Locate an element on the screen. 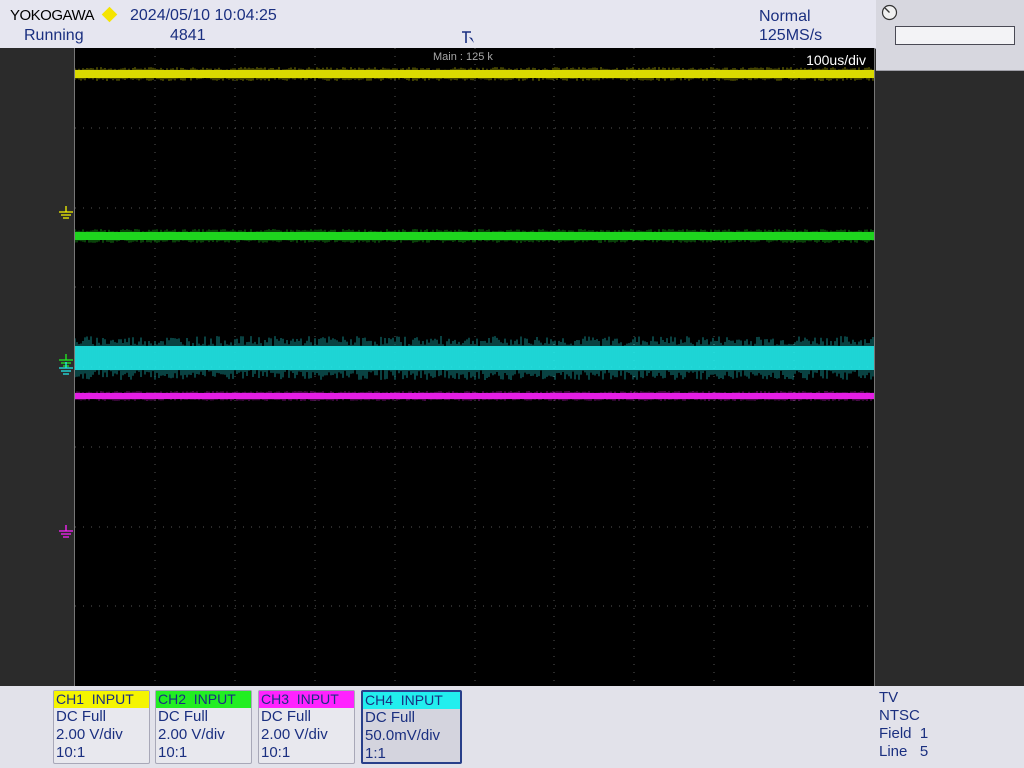  ch1-info-box: CH1 INPUT DC Full 2.00 V/div 10:1 is located at coordinates (101, 727).